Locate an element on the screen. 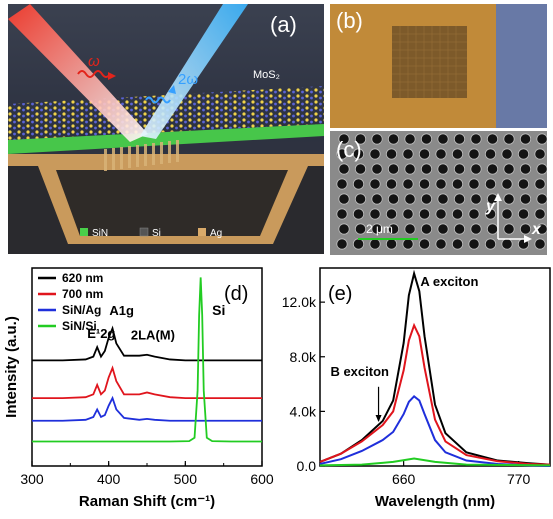 The width and height of the screenshot is (553, 519). two-omega-wave is located at coordinates (158, 100).